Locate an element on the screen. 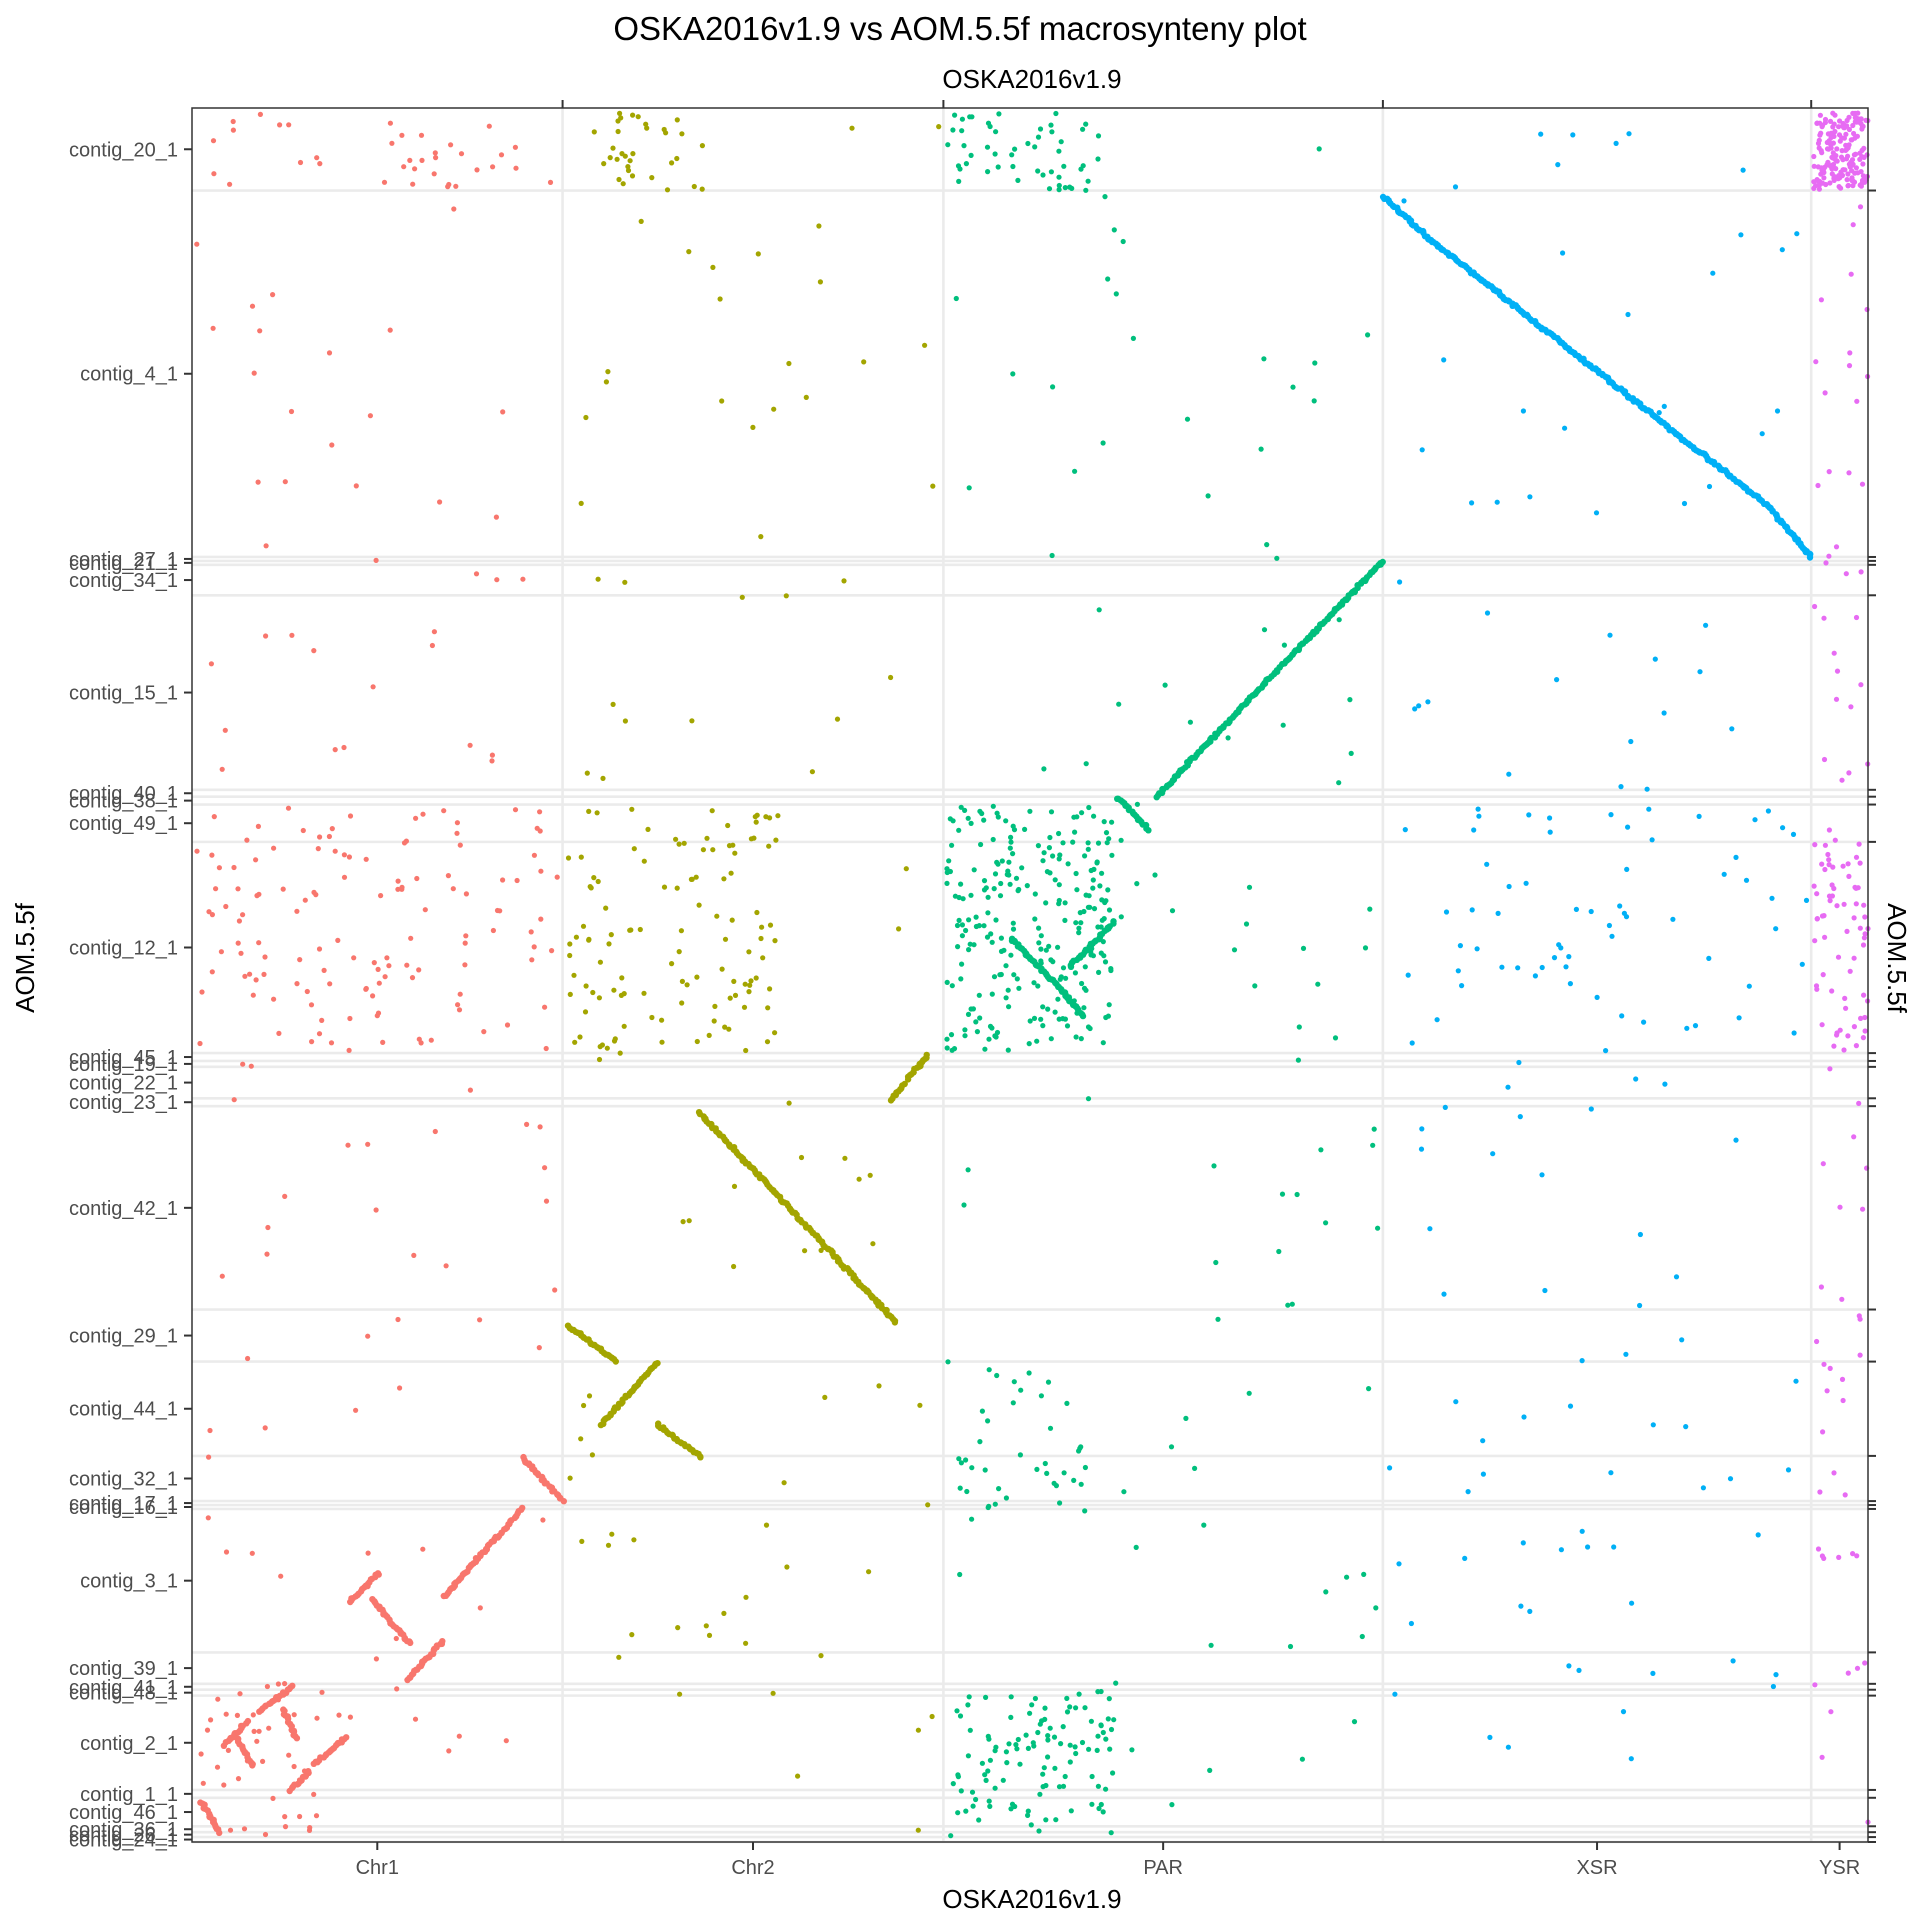 This screenshot has height=1920, width=1920. y-tick-label-contig_4_1: contig_4_1 is located at coordinates (129, 375).